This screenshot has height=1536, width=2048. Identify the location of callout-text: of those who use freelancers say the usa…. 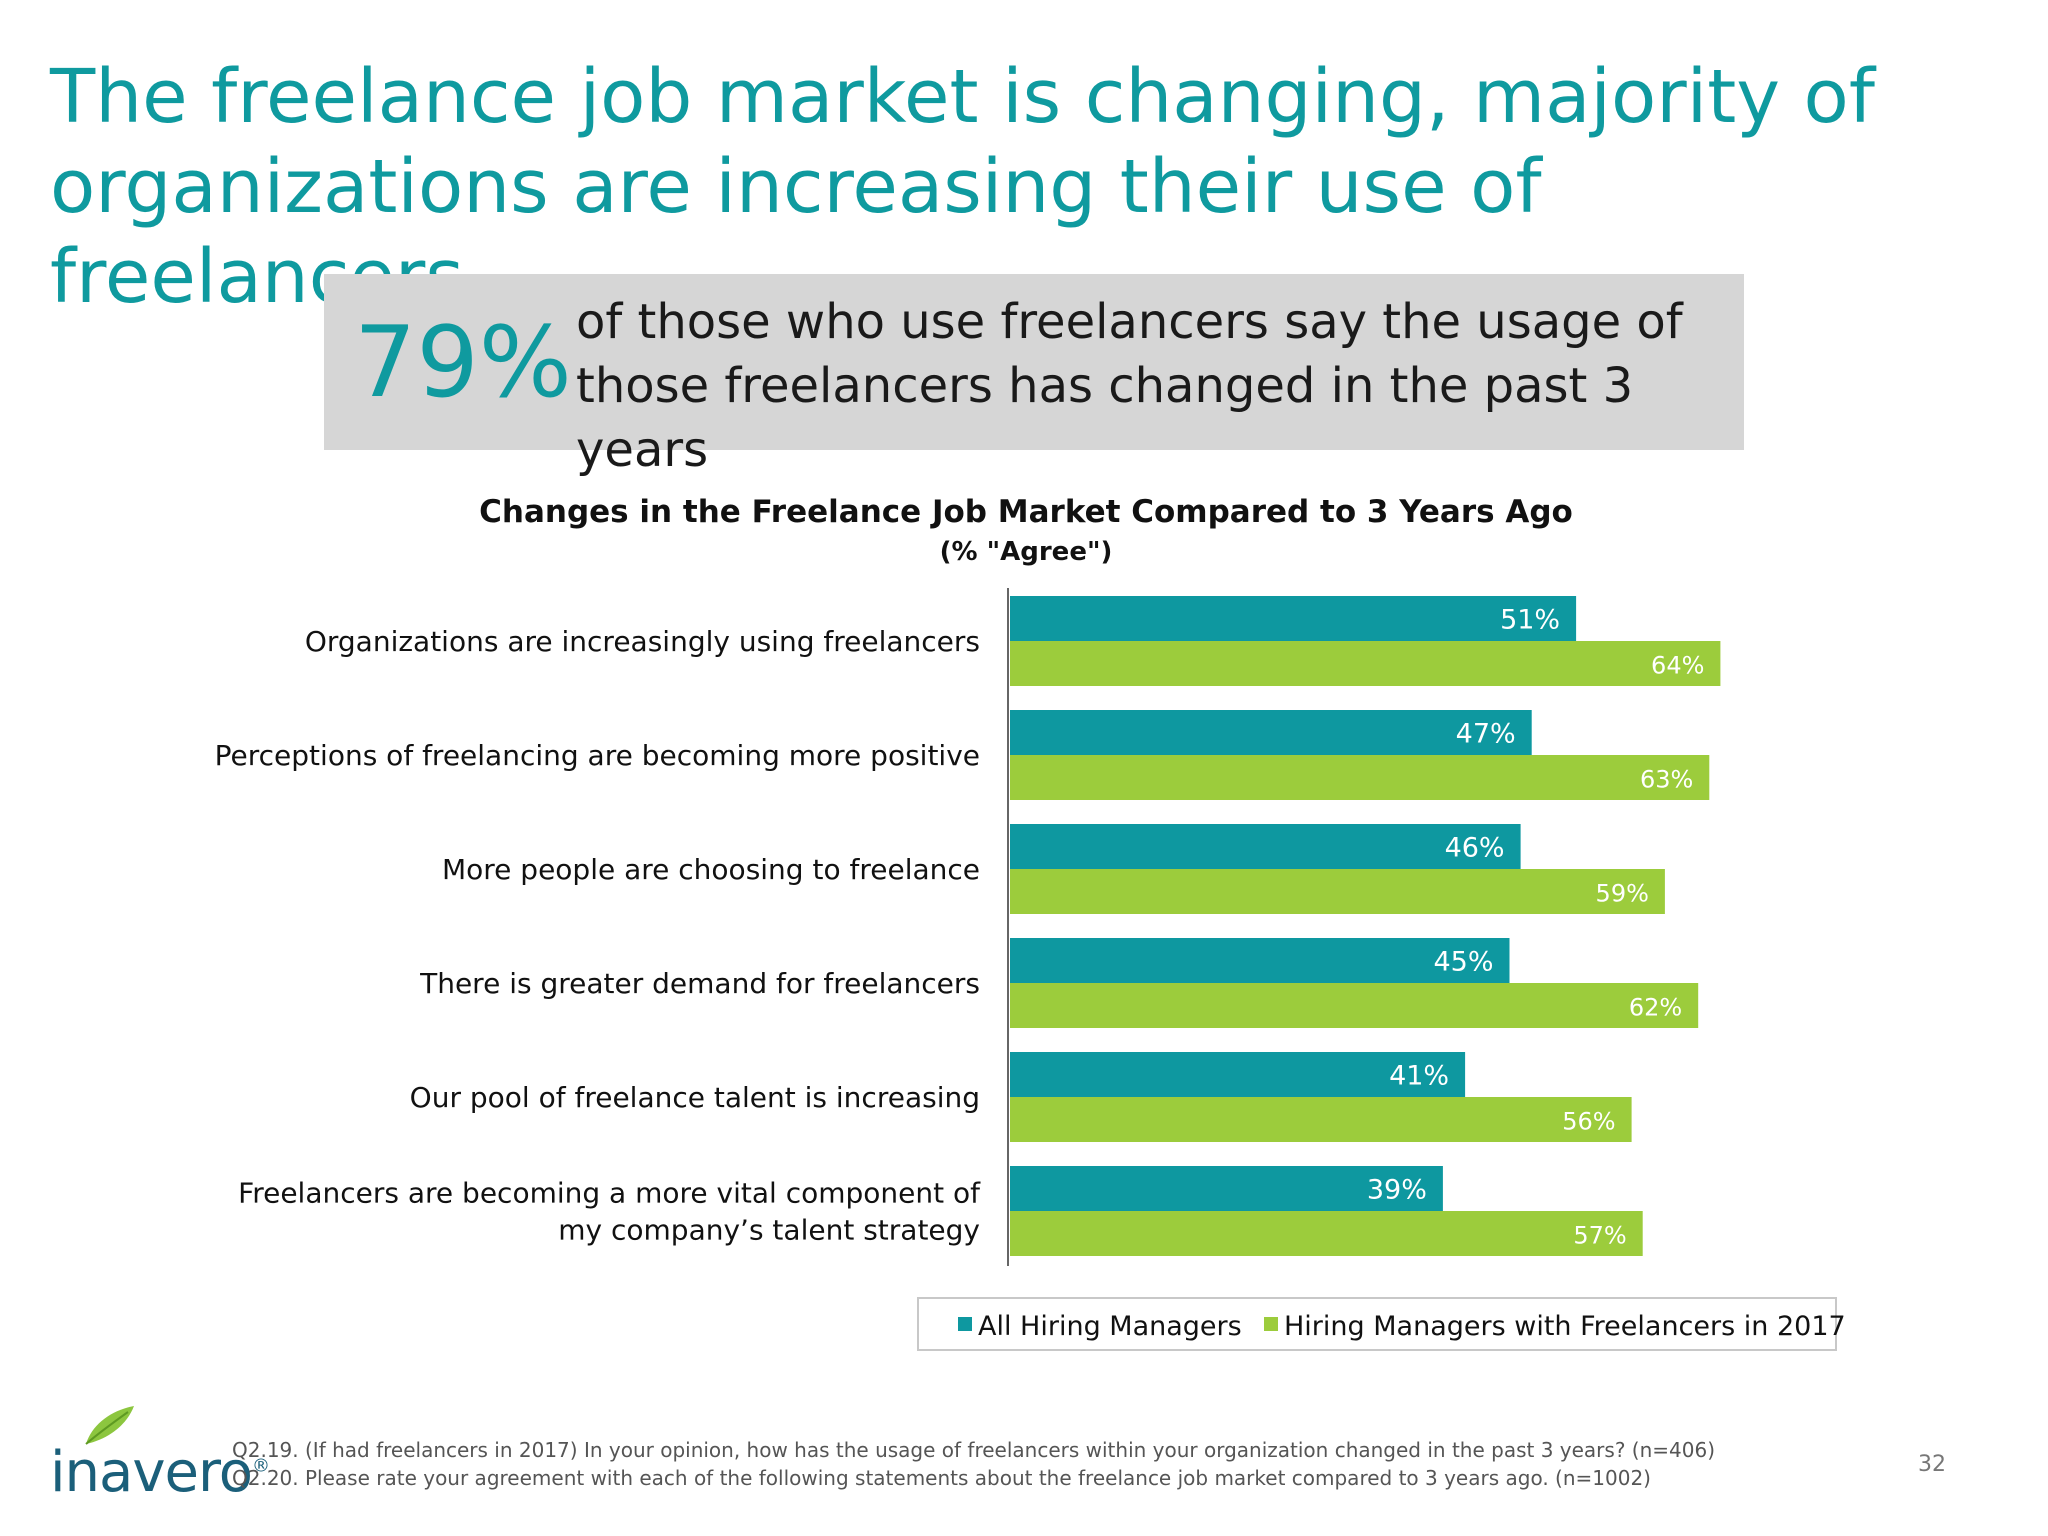
(1129, 386).